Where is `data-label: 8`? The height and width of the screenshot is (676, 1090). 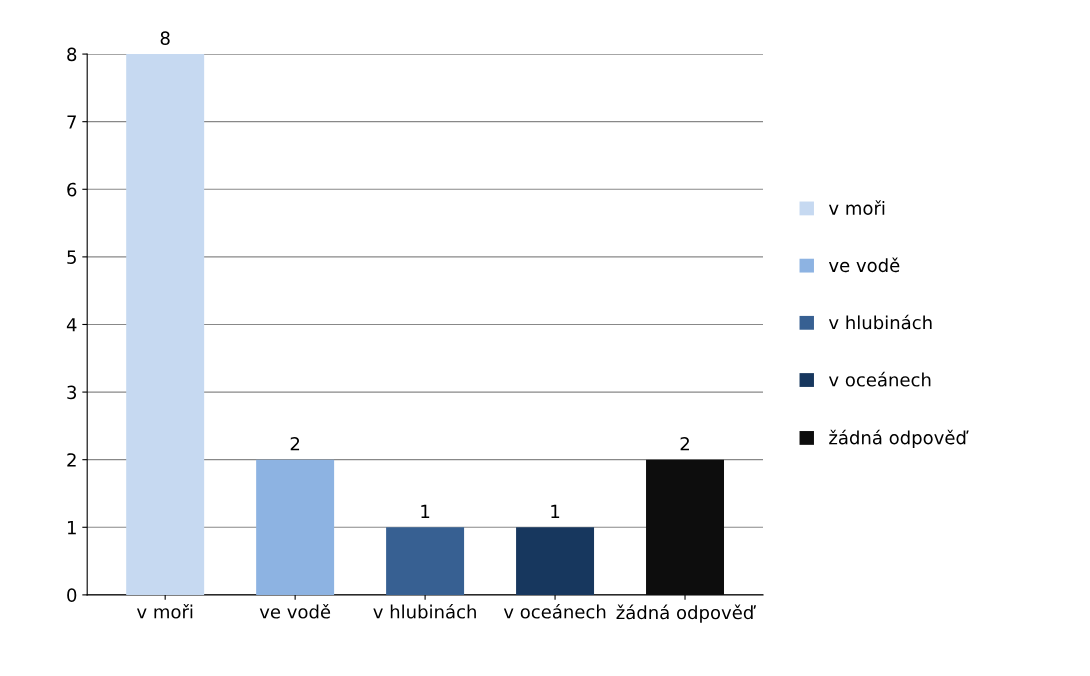 data-label: 8 is located at coordinates (165, 38).